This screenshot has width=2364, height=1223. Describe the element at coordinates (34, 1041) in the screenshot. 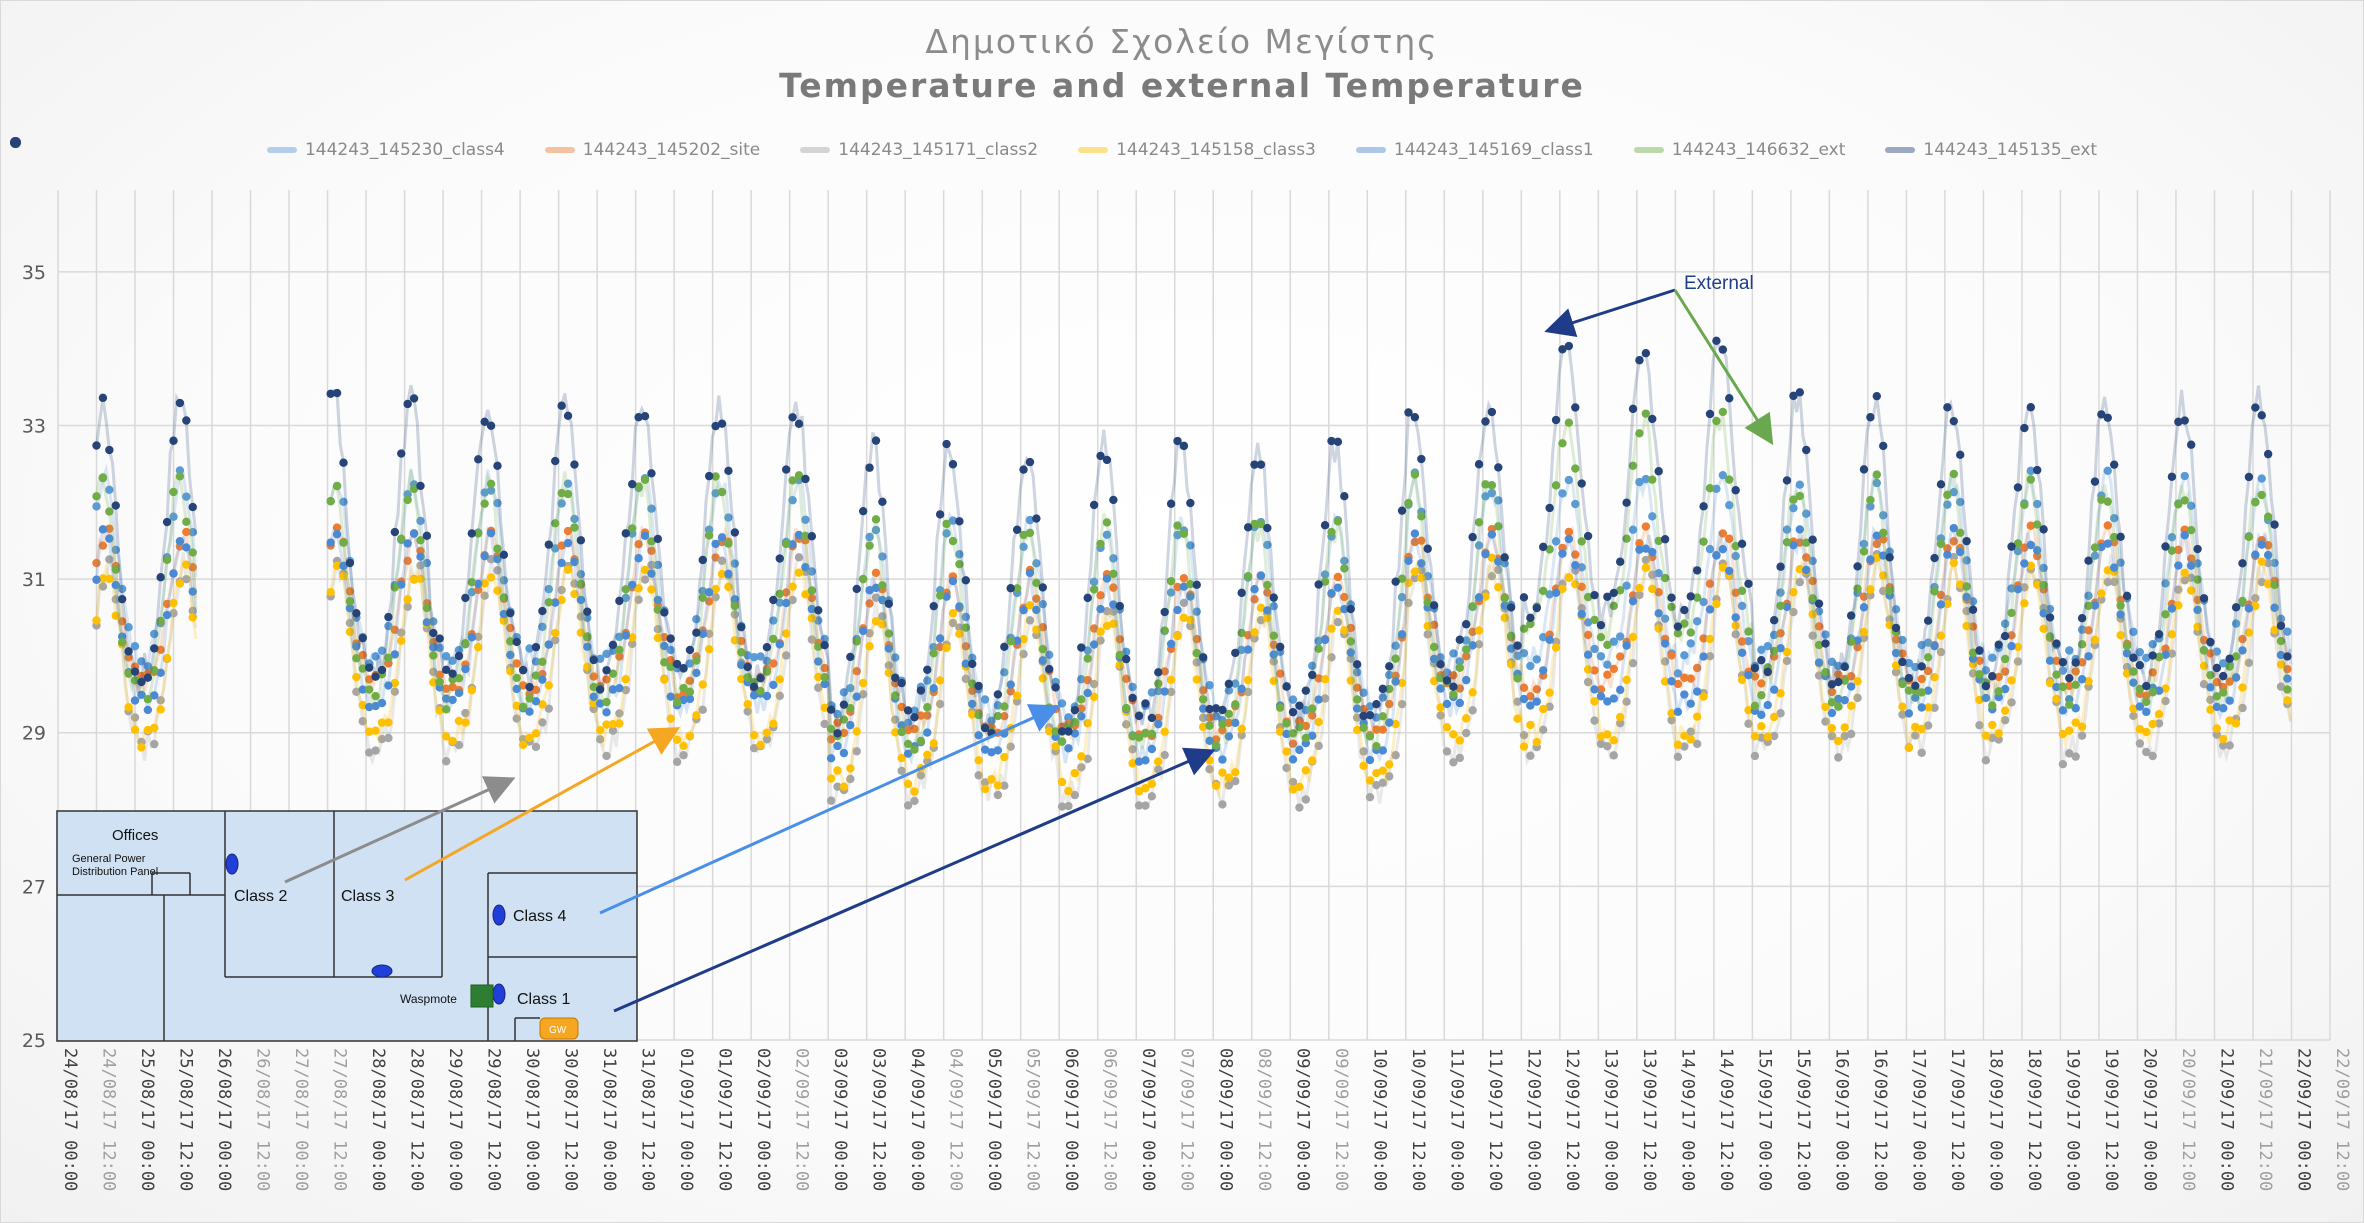

I see `y-tick-label: 25` at that location.